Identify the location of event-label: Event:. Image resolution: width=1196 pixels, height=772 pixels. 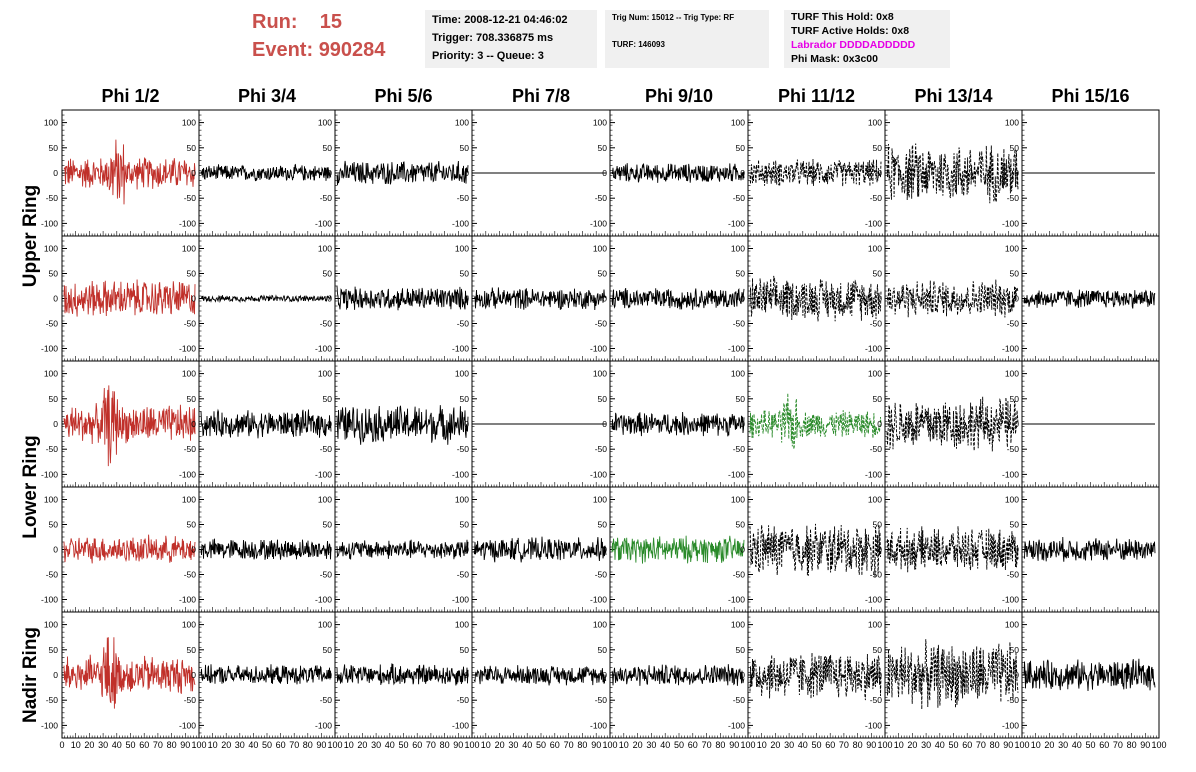
(283, 50).